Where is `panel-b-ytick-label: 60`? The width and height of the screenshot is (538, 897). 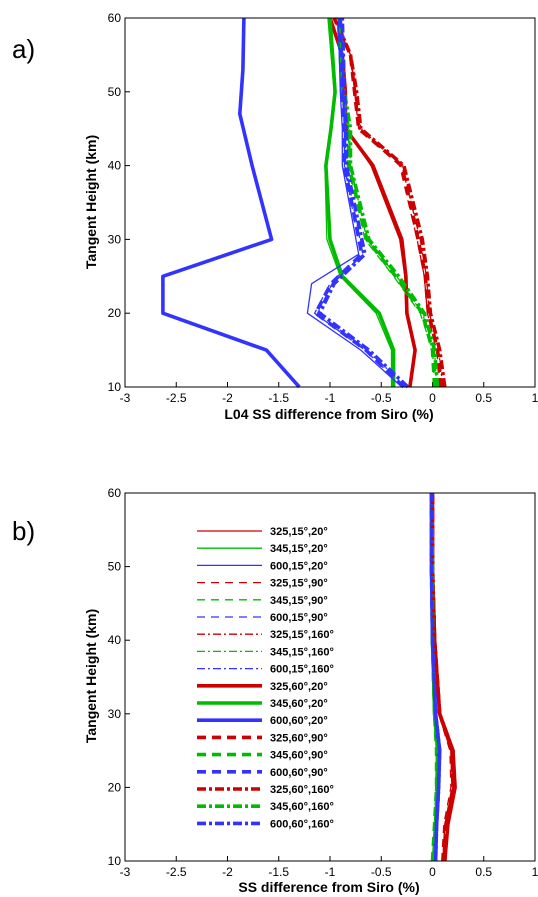 panel-b-ytick-label: 60 is located at coordinates (115, 493).